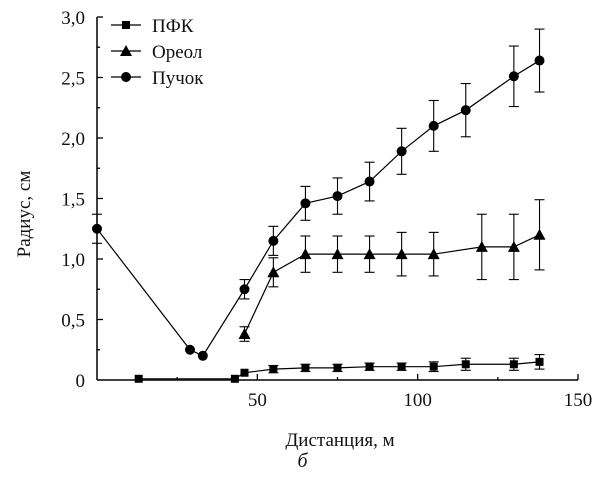 This screenshot has height=481, width=605. I want to click on y-tick-label: 3,0, so click(73, 18).